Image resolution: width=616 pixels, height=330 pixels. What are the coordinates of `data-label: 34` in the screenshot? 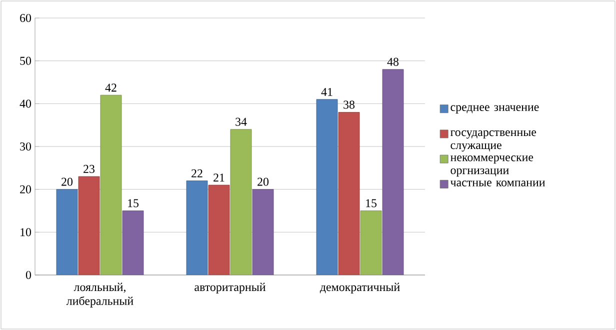 It's located at (241, 122).